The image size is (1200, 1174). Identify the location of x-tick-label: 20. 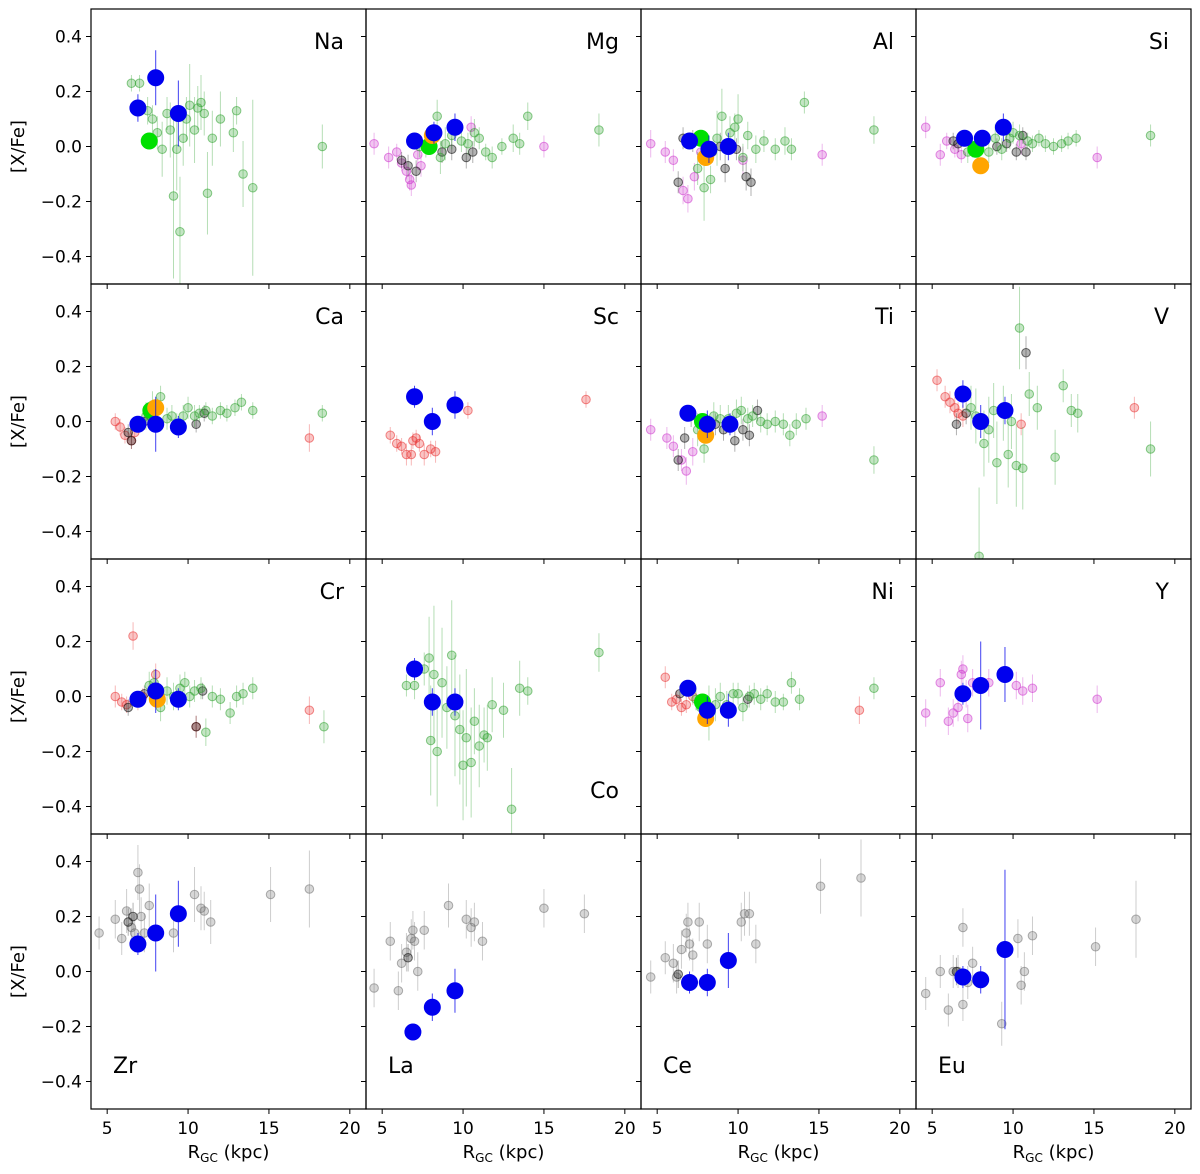
(350, 1129).